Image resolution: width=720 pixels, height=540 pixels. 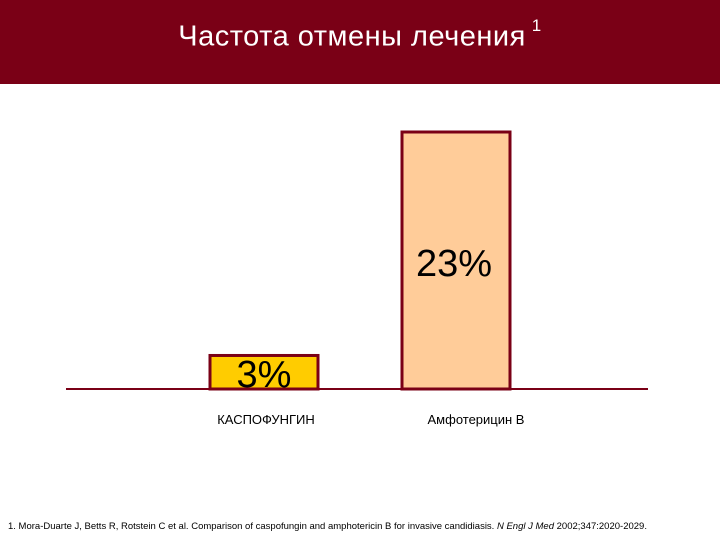 What do you see at coordinates (525, 526) in the screenshot?
I see `footnote-journal: N Engl J Med` at bounding box center [525, 526].